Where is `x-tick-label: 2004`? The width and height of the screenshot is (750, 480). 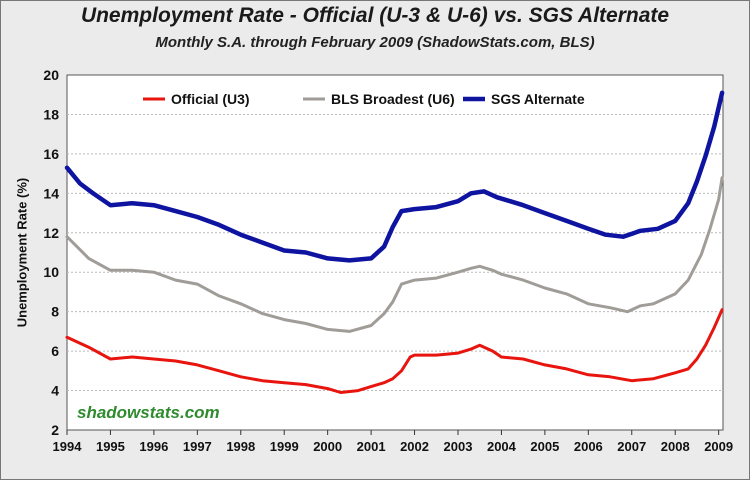 x-tick-label: 2004 is located at coordinates (502, 446).